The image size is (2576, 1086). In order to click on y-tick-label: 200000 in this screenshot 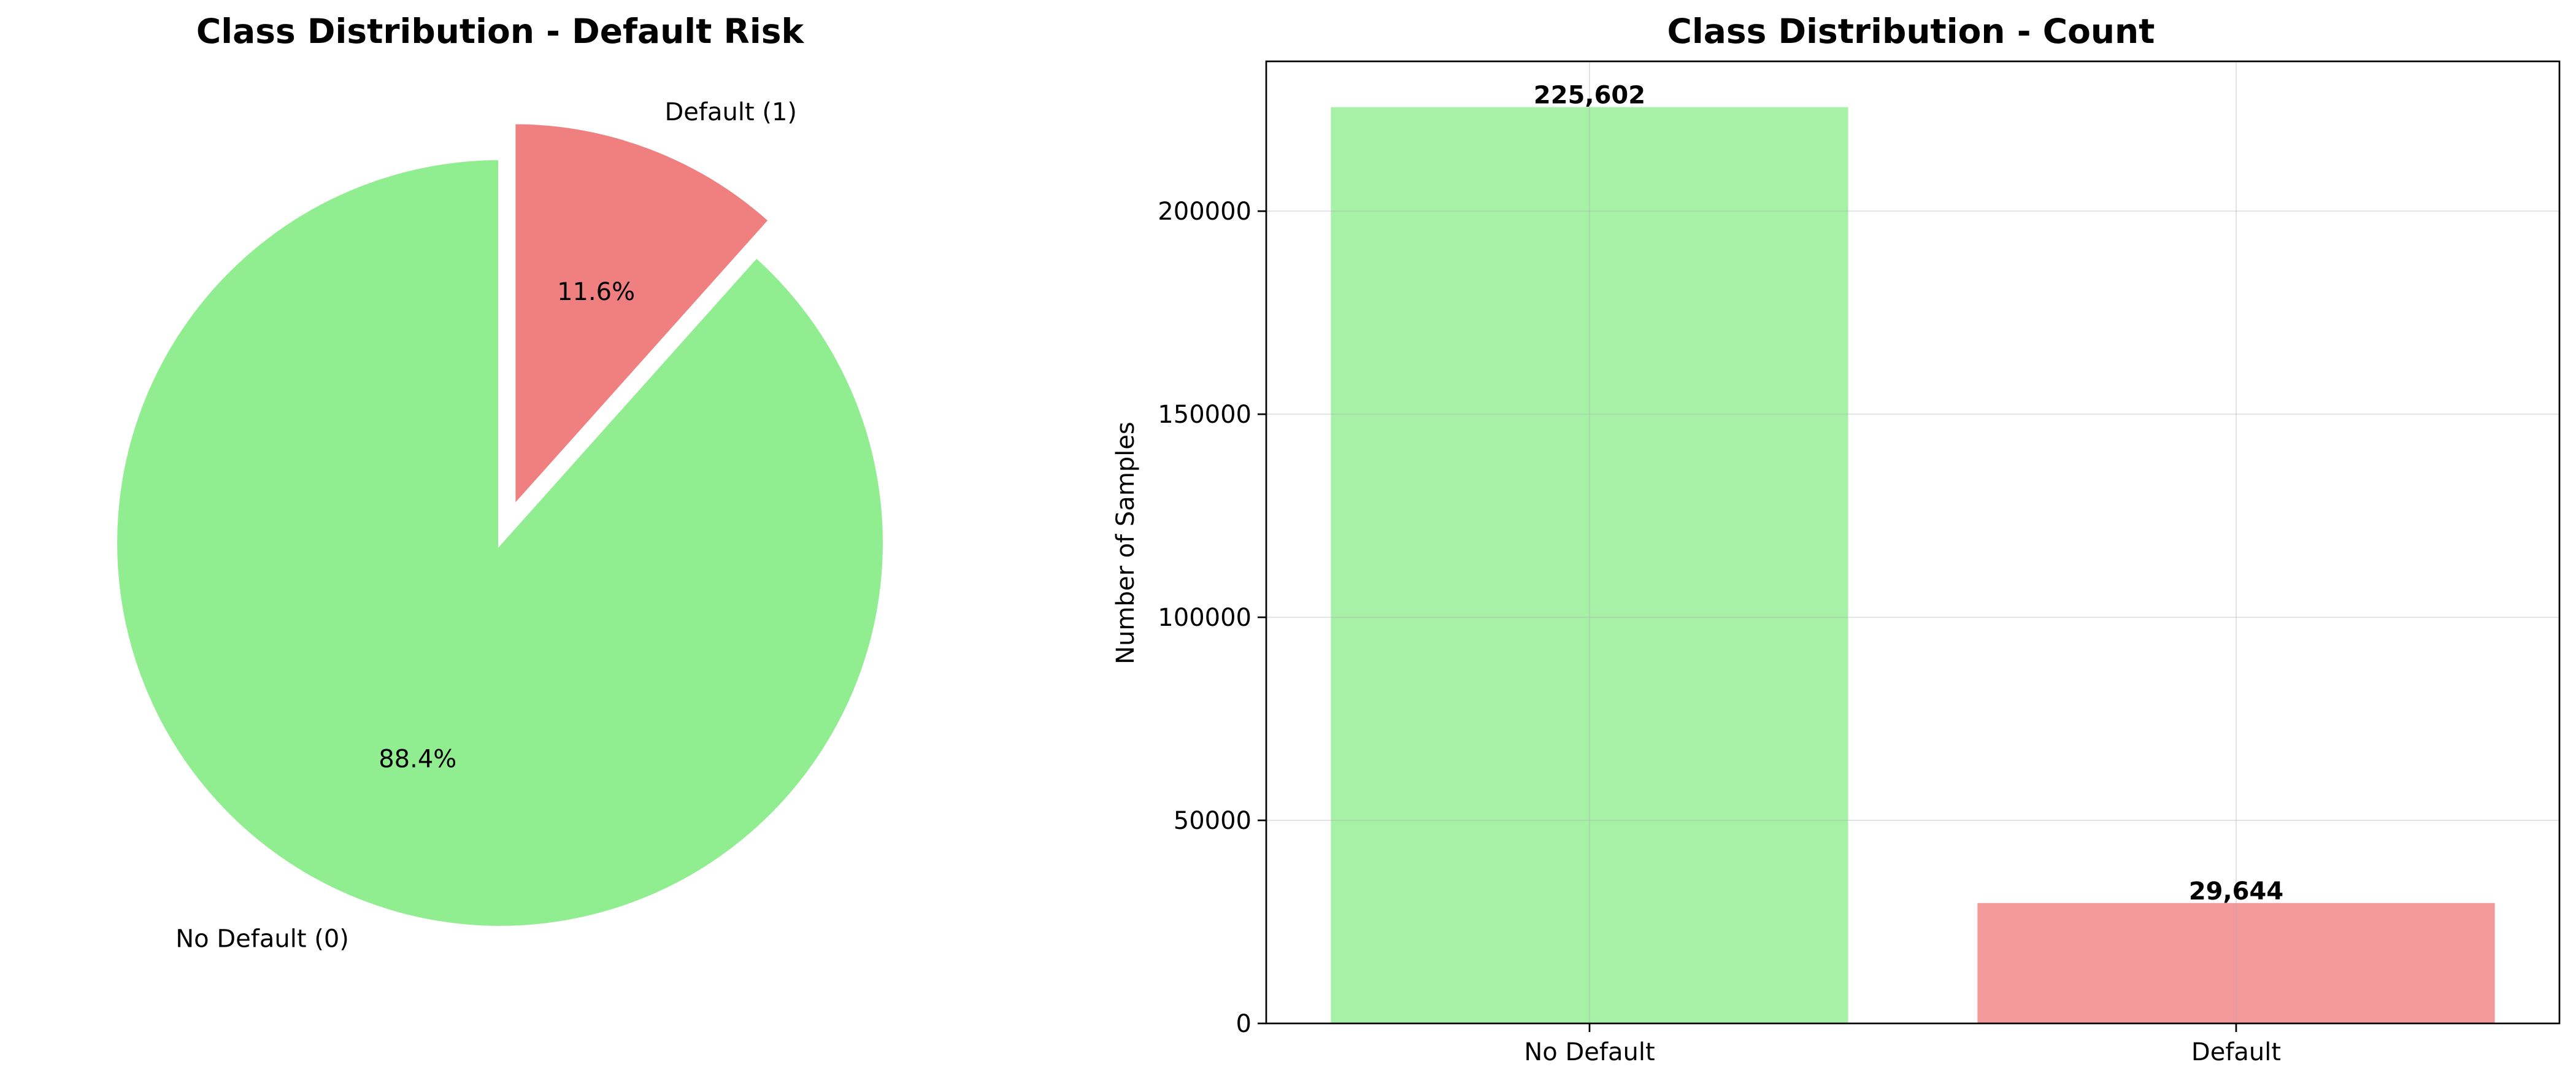, I will do `click(1204, 212)`.